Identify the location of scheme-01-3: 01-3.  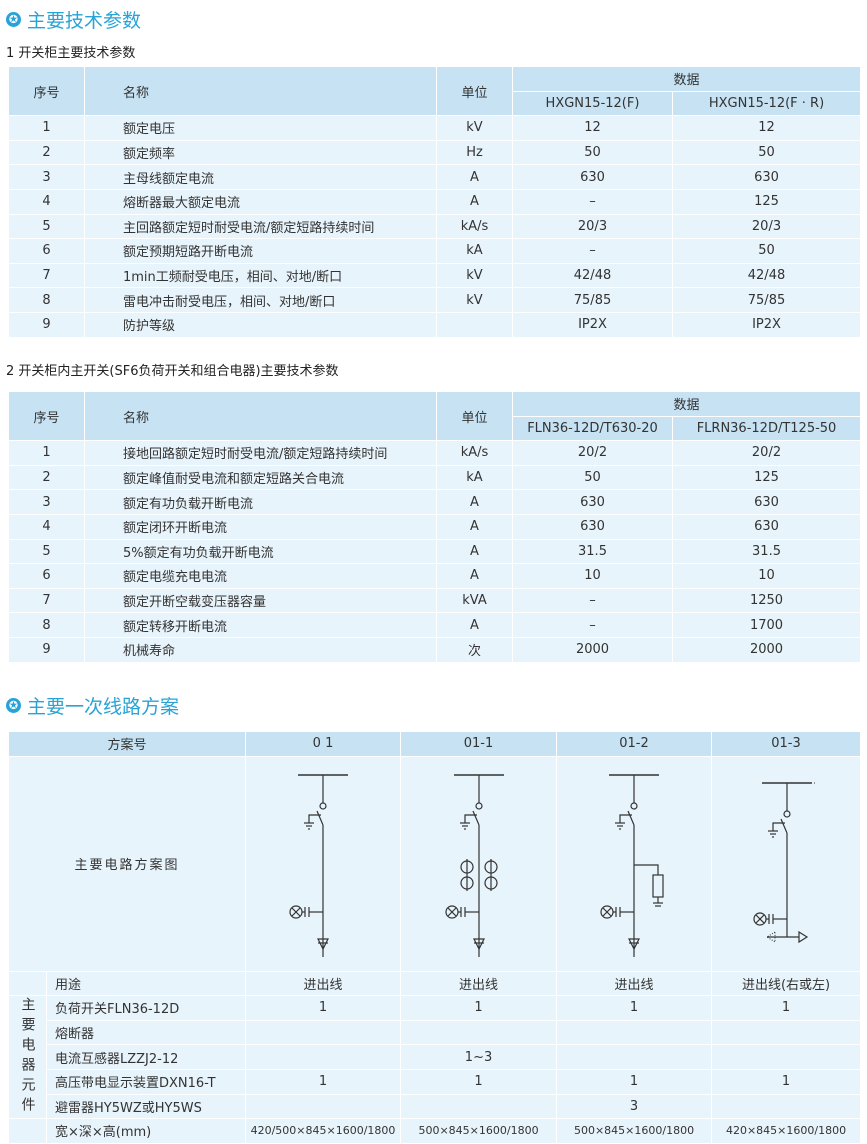
(786, 744).